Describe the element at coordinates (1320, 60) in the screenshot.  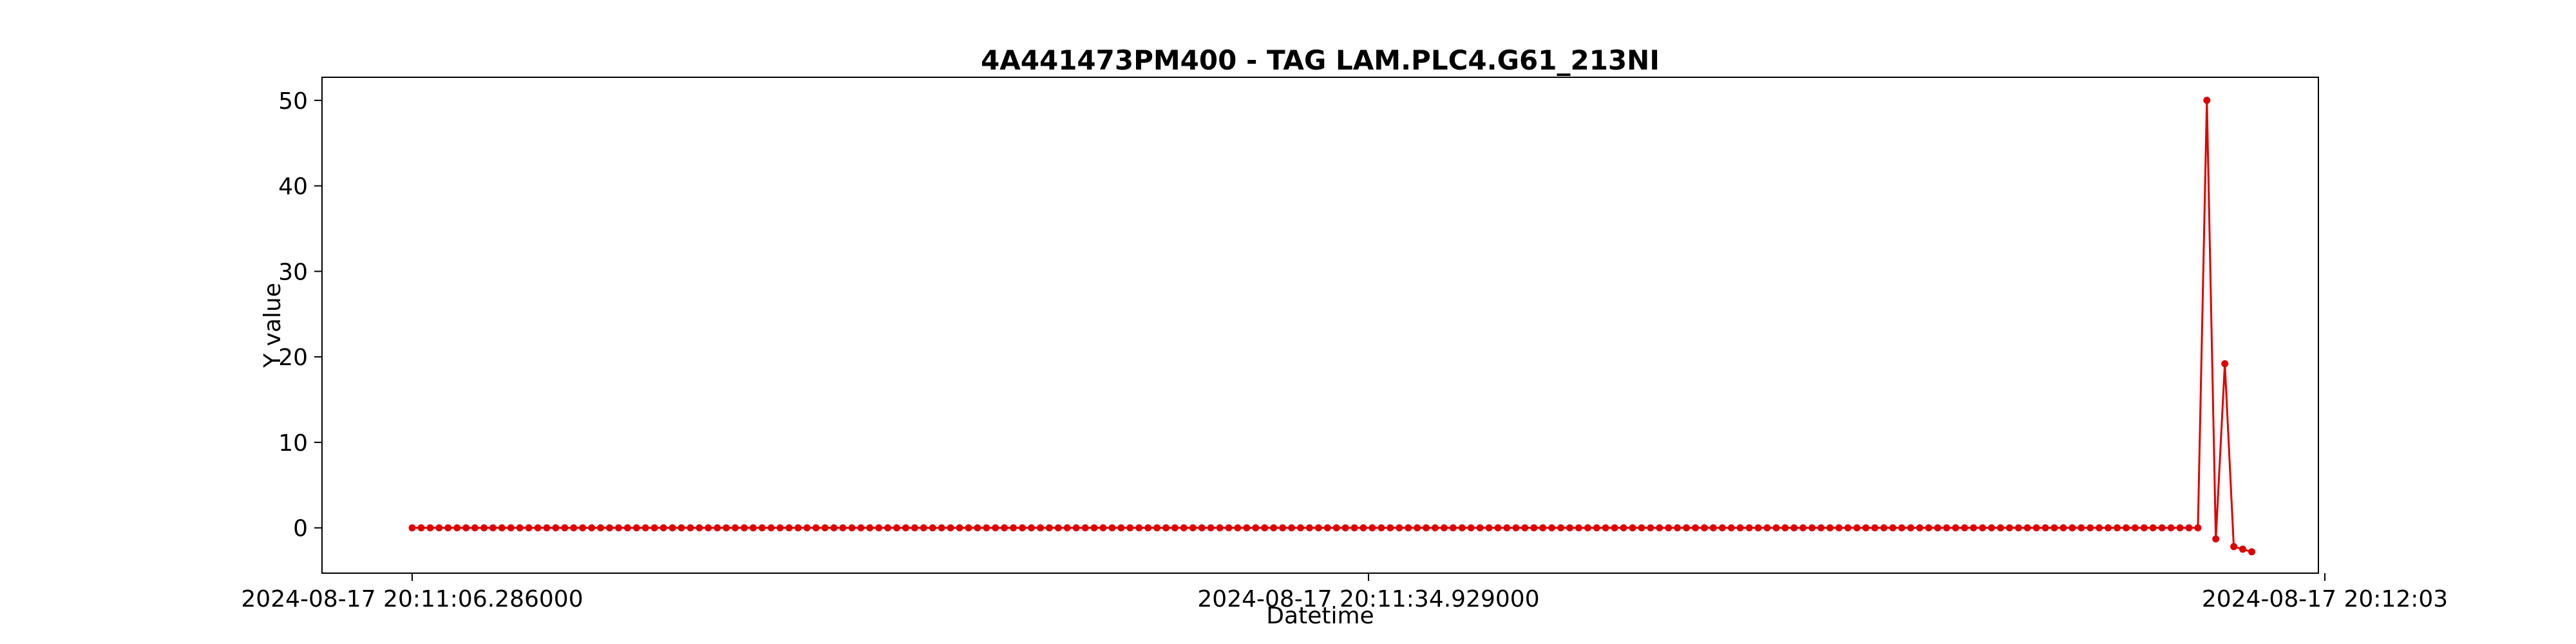
I see `chart-title: 4A441473PM400 - TAG LAM.PLC4.G61_213NI` at that location.